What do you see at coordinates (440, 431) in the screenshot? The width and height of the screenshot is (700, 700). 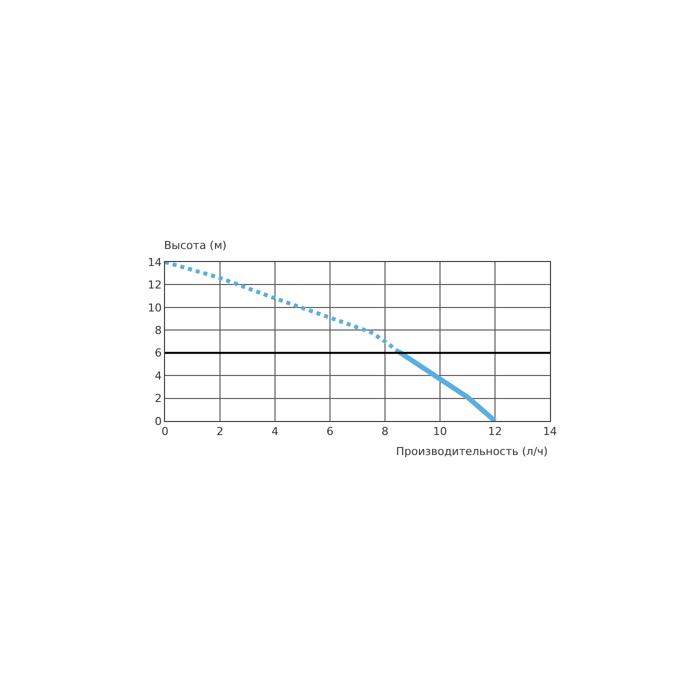 I see `x-tick-label: 10` at bounding box center [440, 431].